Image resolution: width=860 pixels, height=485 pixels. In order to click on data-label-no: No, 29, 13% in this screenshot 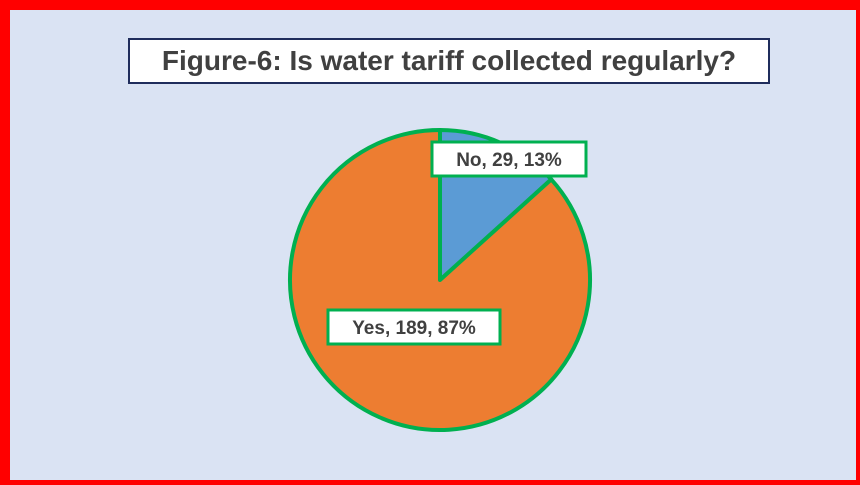, I will do `click(509, 159)`.